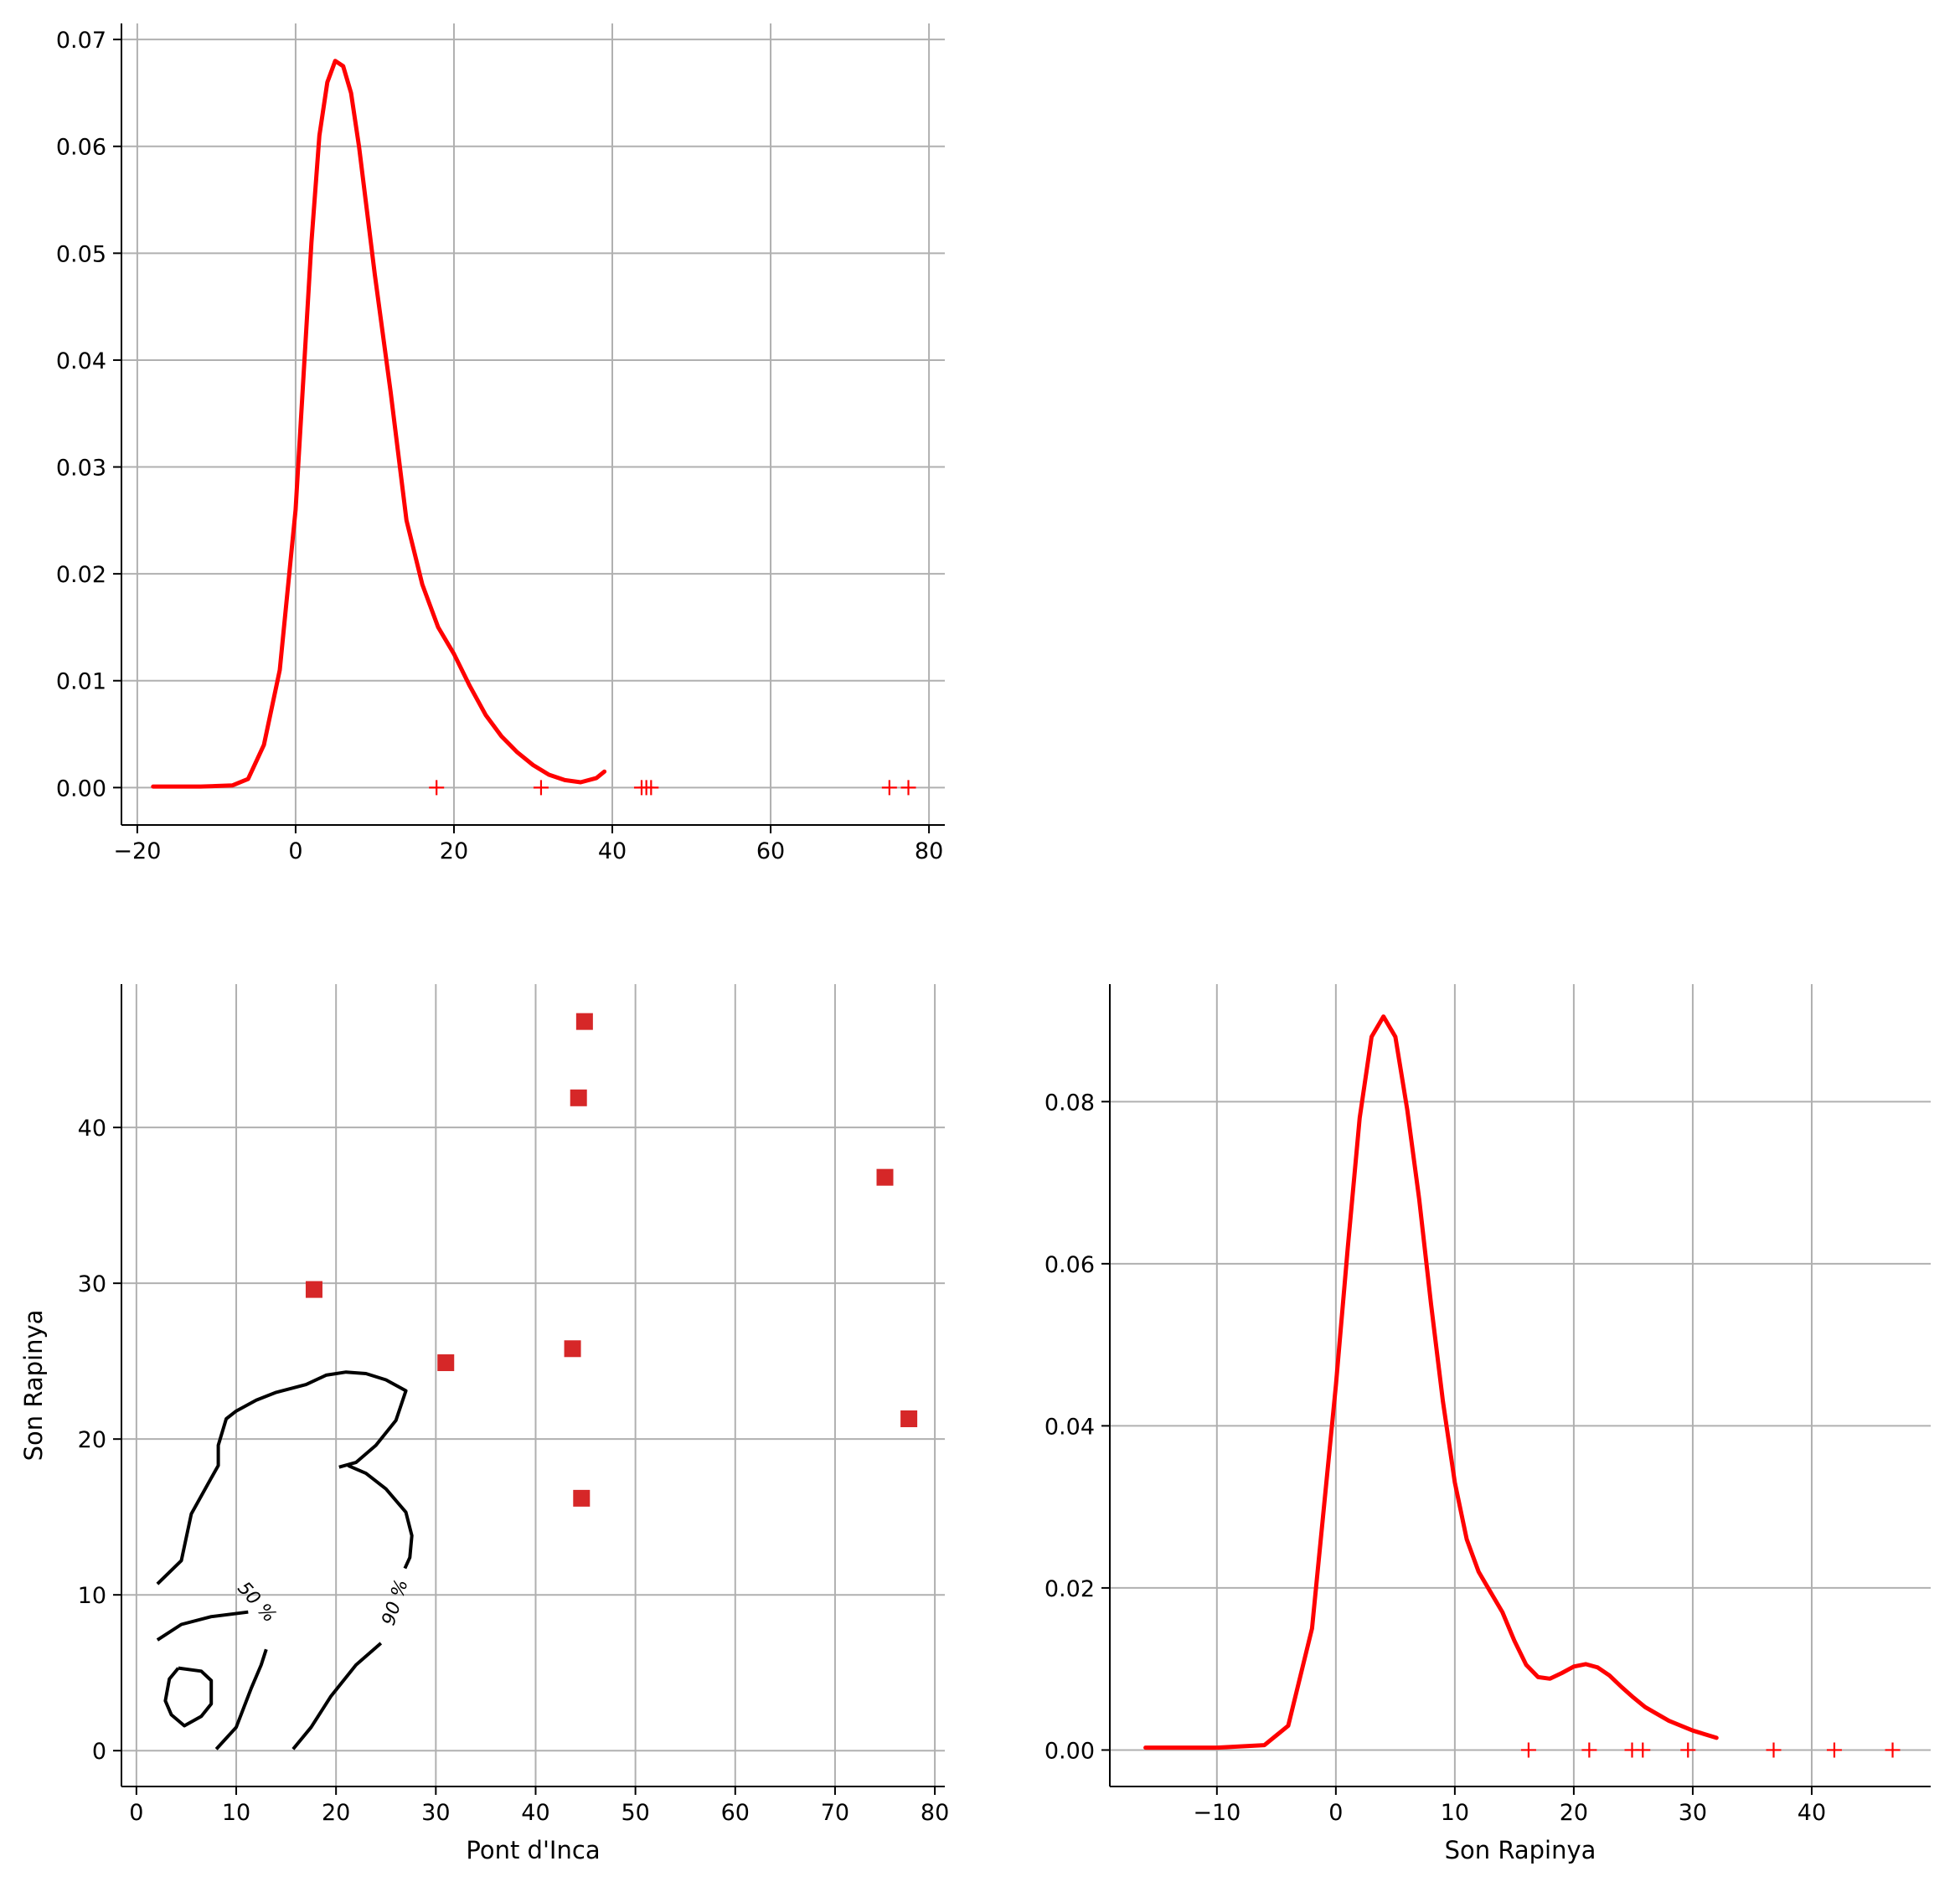  What do you see at coordinates (92, 1596) in the screenshot?
I see `y-tick-label: 10` at bounding box center [92, 1596].